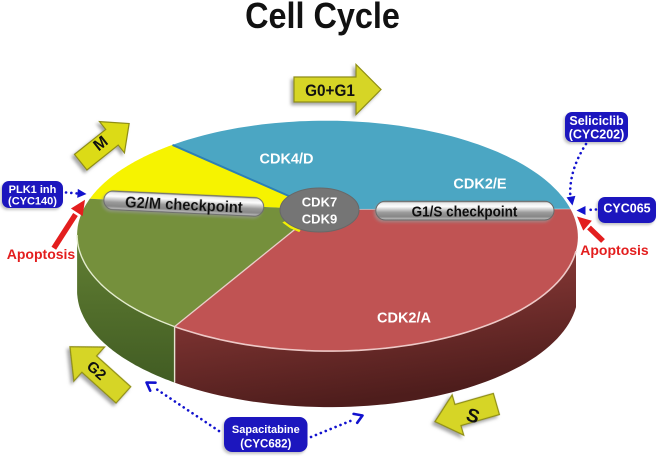 The height and width of the screenshot is (456, 660). What do you see at coordinates (465, 212) in the screenshot?
I see `svg-text: G1/S checkpoint` at bounding box center [465, 212].